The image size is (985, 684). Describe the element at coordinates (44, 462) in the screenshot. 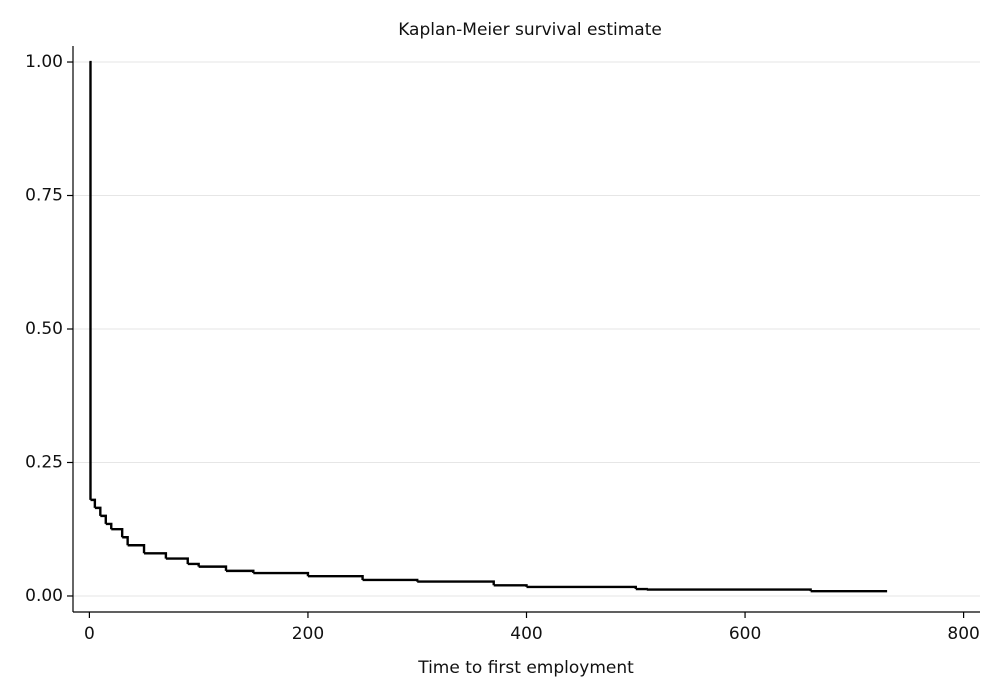

I see `y-tick-label: 0.25` at that location.